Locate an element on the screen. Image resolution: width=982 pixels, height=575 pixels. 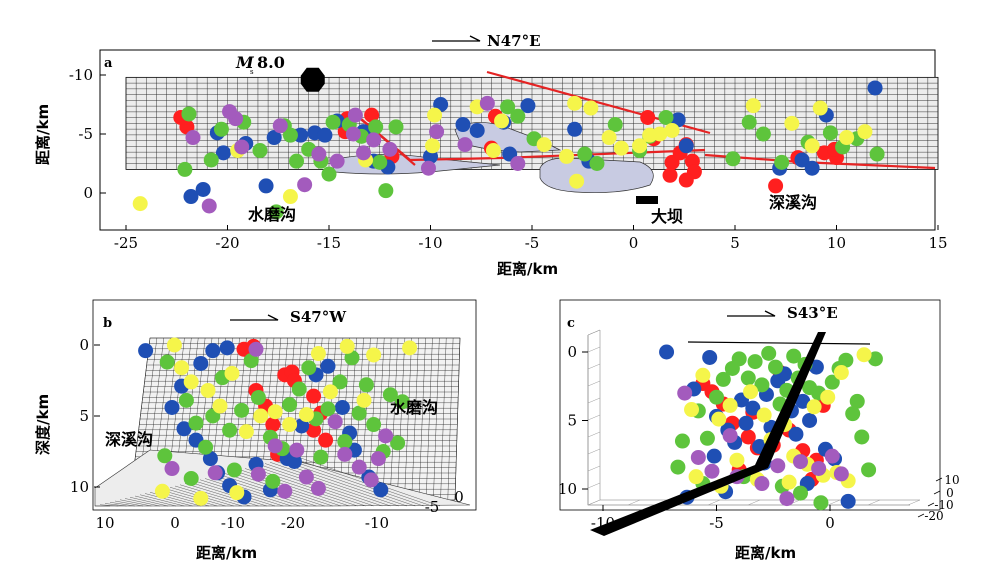
y-tick-label-c: 5 is located at coordinates (572, 421).